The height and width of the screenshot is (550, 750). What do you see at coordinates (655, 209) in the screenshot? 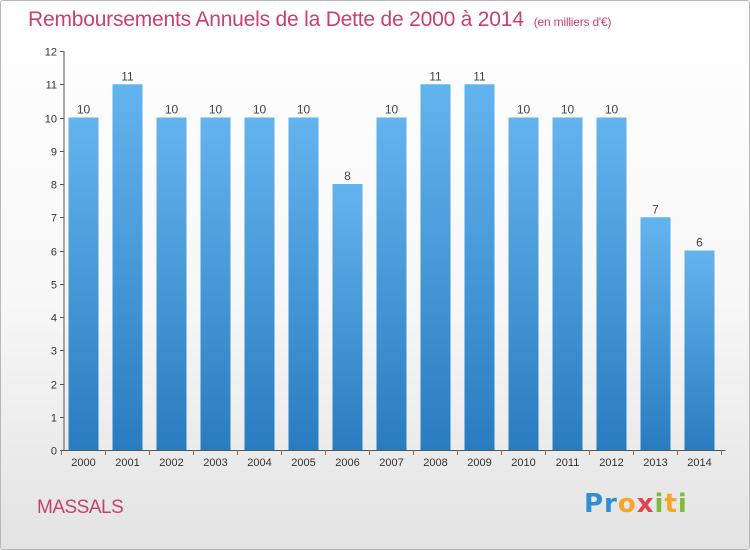
I see `value-label-2013: 7` at bounding box center [655, 209].